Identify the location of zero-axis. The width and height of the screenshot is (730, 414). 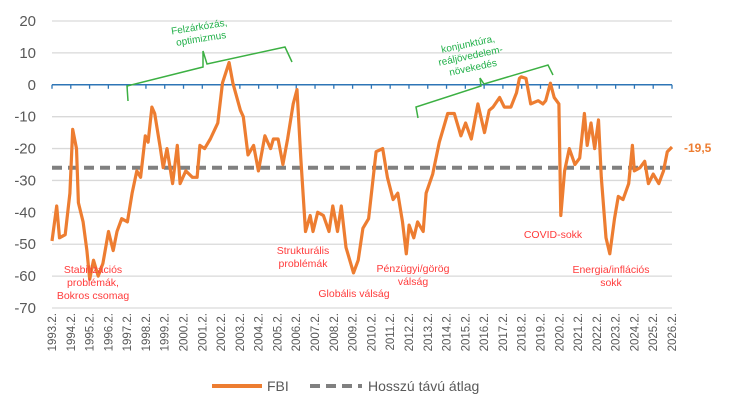
(362, 86).